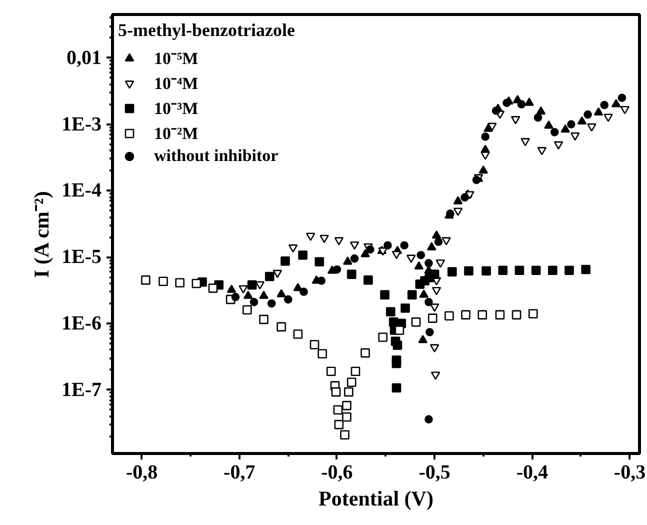 The width and height of the screenshot is (647, 525). What do you see at coordinates (176, 133) in the screenshot?
I see `legend-label: 10⁻²M` at bounding box center [176, 133].